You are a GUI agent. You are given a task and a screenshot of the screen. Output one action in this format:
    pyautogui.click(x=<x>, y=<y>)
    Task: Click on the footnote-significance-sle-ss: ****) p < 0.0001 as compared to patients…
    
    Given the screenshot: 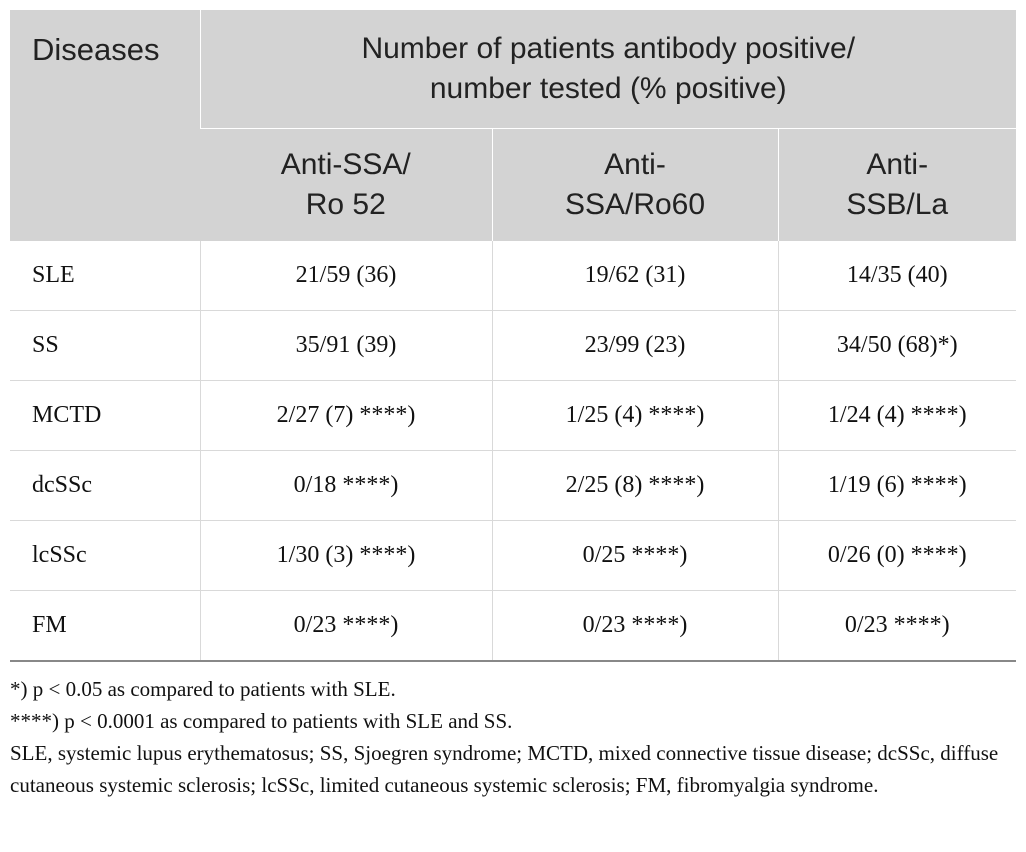 What is the action you would take?
    pyautogui.click(x=261, y=721)
    